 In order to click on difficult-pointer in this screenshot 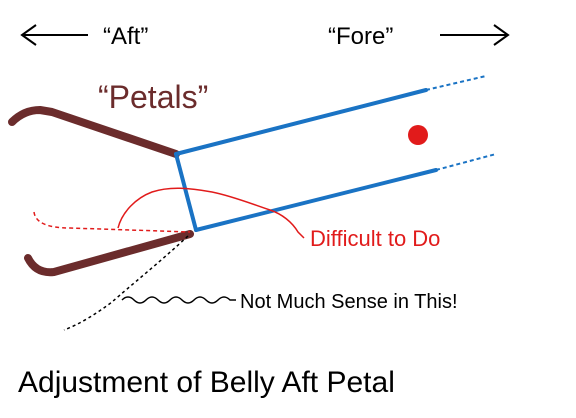, I will do `click(211, 213)`.